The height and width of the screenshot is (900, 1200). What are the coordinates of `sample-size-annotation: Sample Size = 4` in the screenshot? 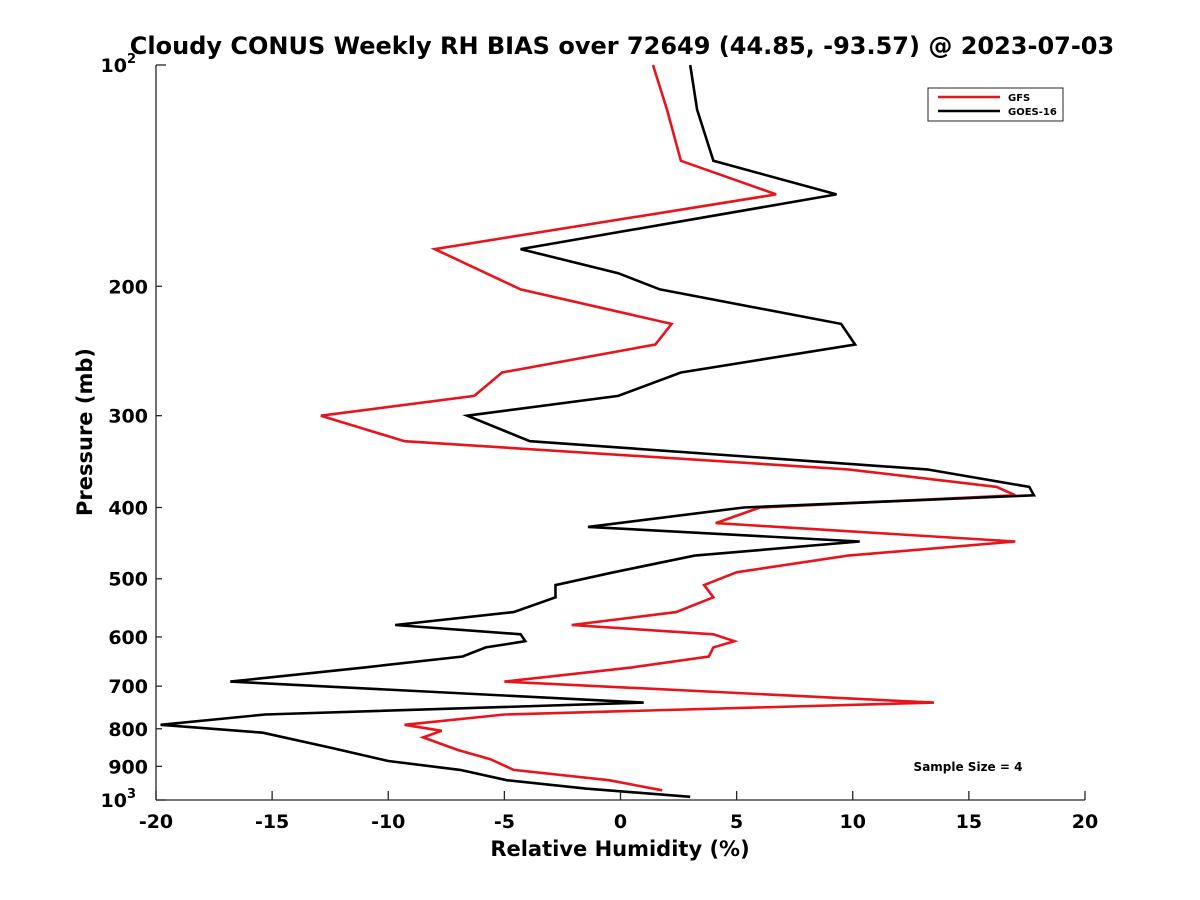 It's located at (968, 767).